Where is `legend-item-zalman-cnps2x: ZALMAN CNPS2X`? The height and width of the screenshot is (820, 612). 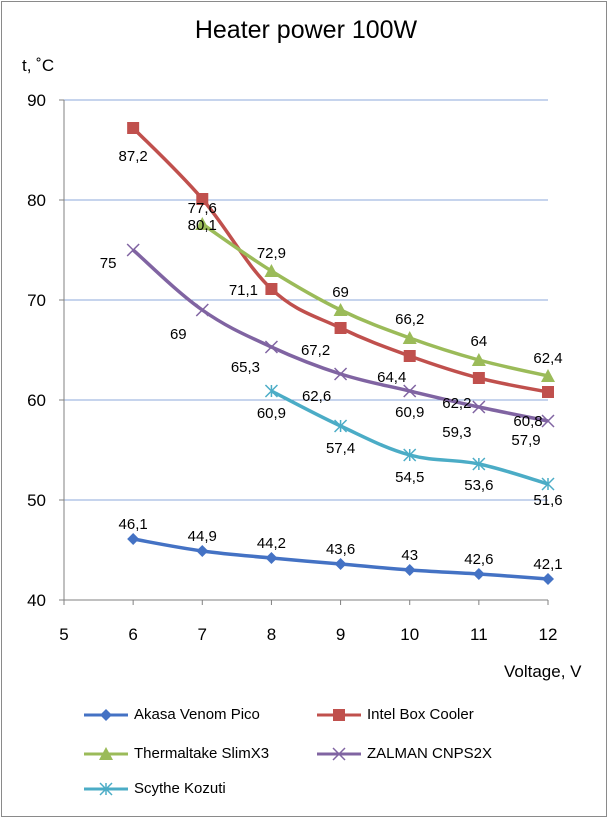
legend-item-zalman-cnps2x: ZALMAN CNPS2X is located at coordinates (403, 753).